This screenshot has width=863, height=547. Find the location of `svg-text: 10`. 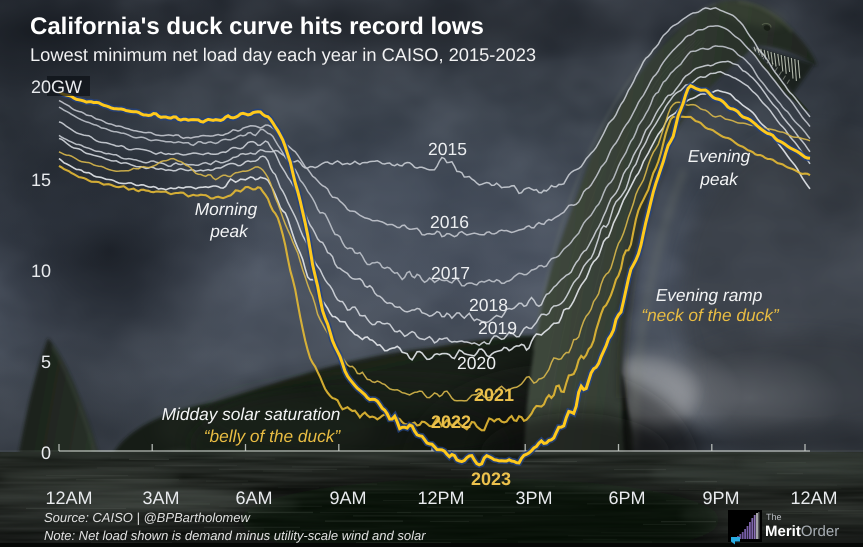

svg-text: 10 is located at coordinates (41, 271).